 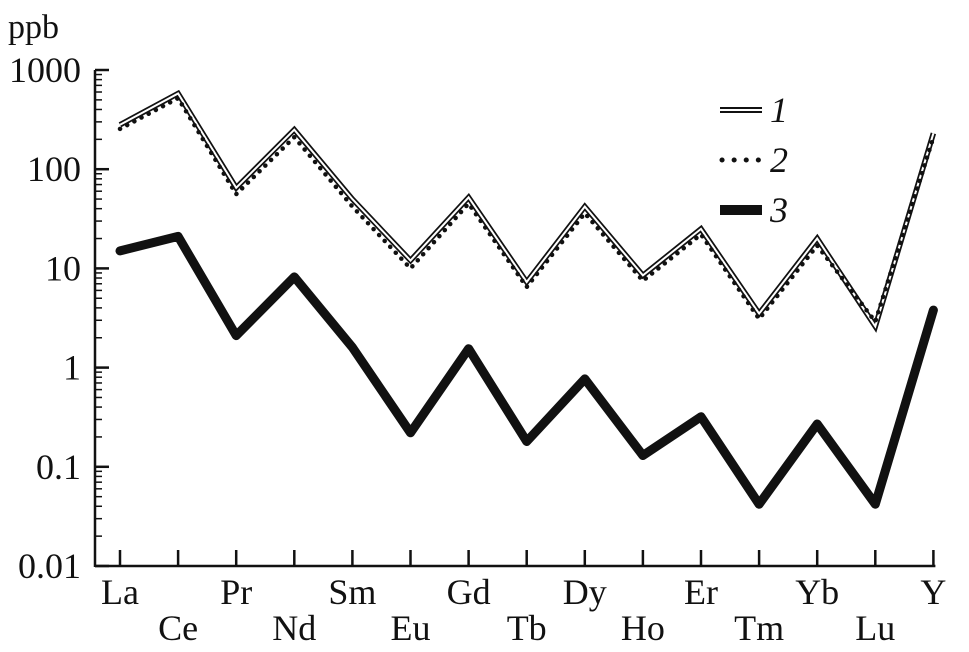 I want to click on legend: 1 2 3, so click(x=753, y=160).